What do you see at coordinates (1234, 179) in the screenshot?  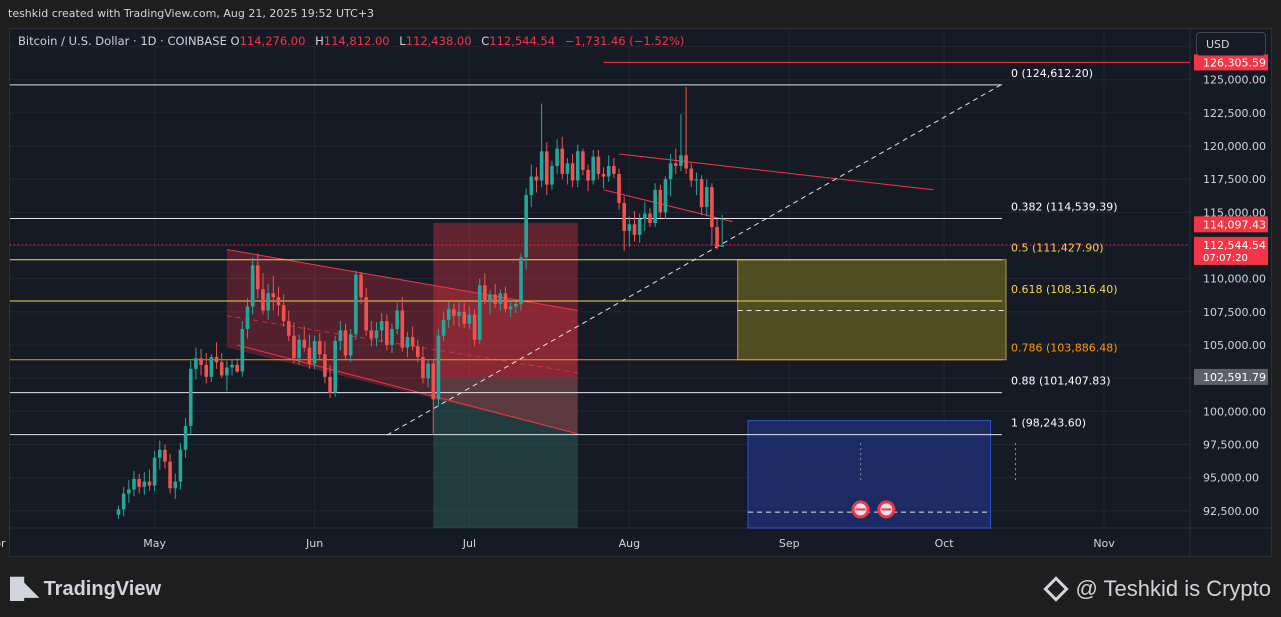 I see `price-axis-tick: 117,500.00` at bounding box center [1234, 179].